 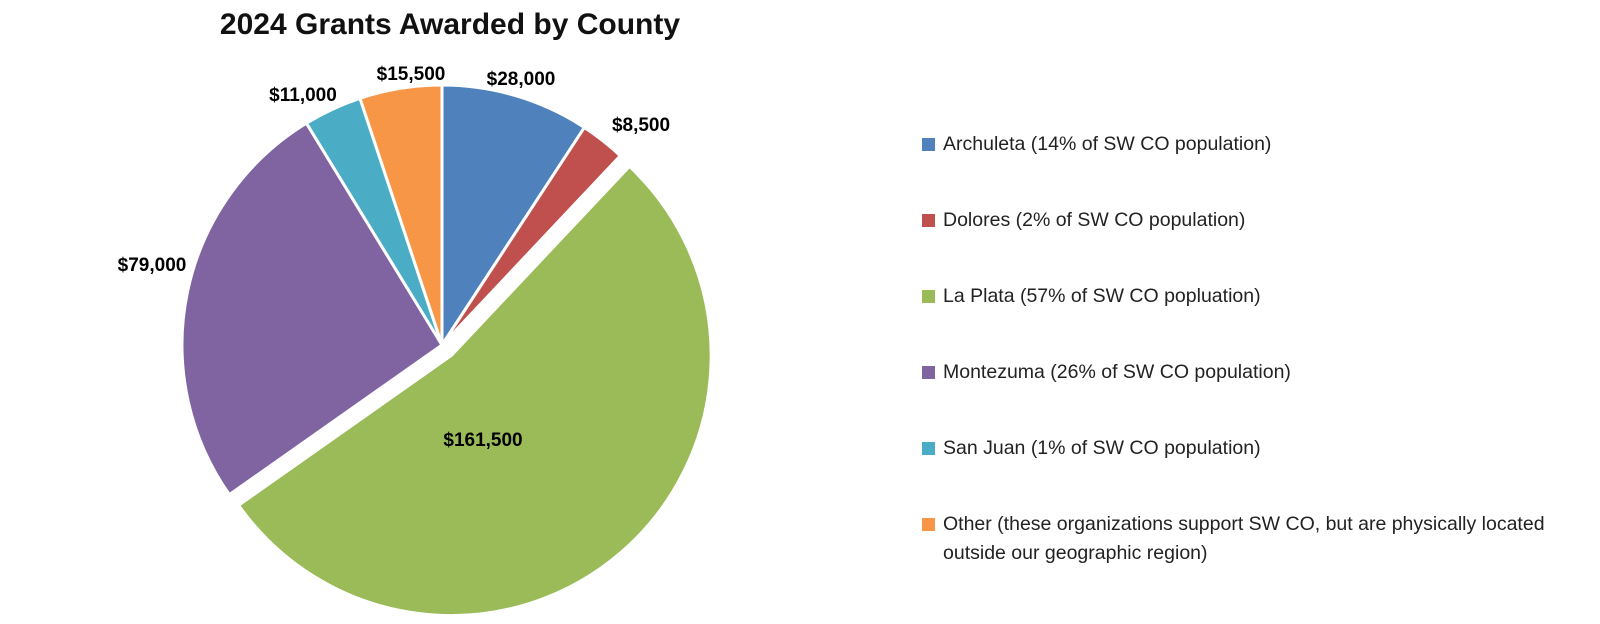 What do you see at coordinates (641, 125) in the screenshot?
I see `data-label-dolores: $8,500` at bounding box center [641, 125].